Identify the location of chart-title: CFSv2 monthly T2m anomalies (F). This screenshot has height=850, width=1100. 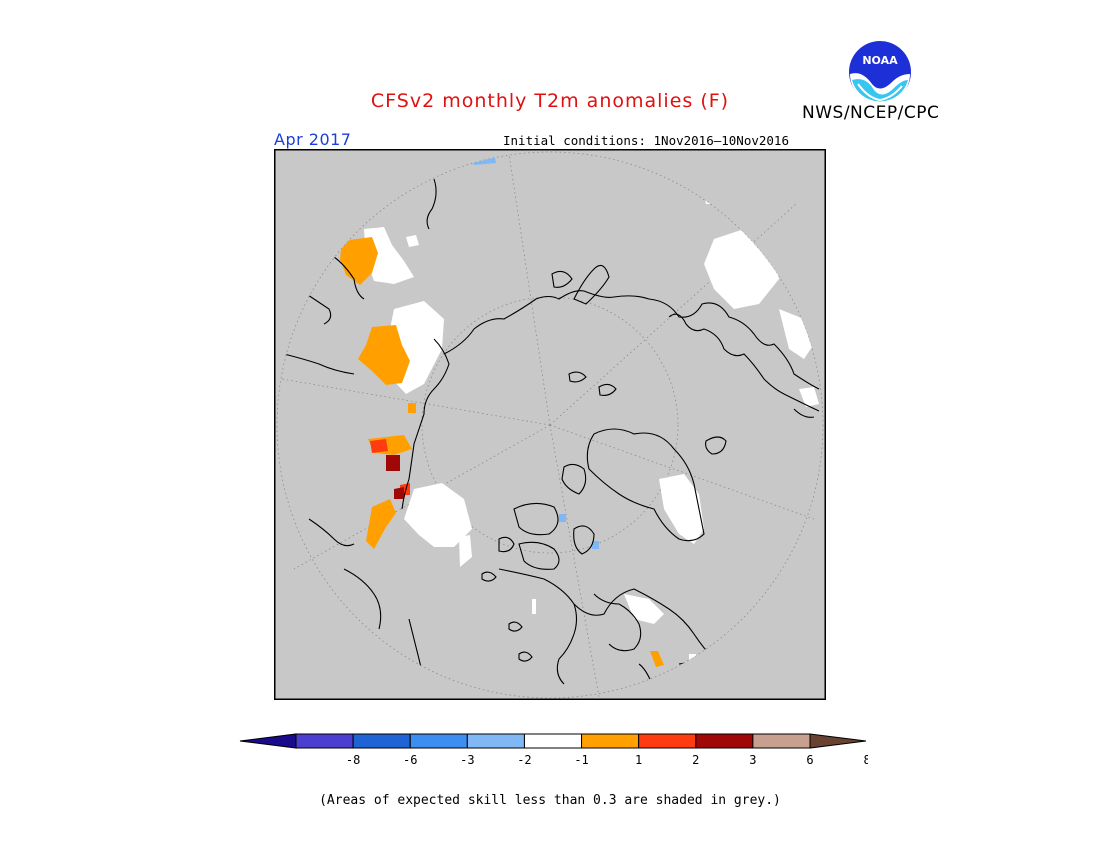
(550, 101).